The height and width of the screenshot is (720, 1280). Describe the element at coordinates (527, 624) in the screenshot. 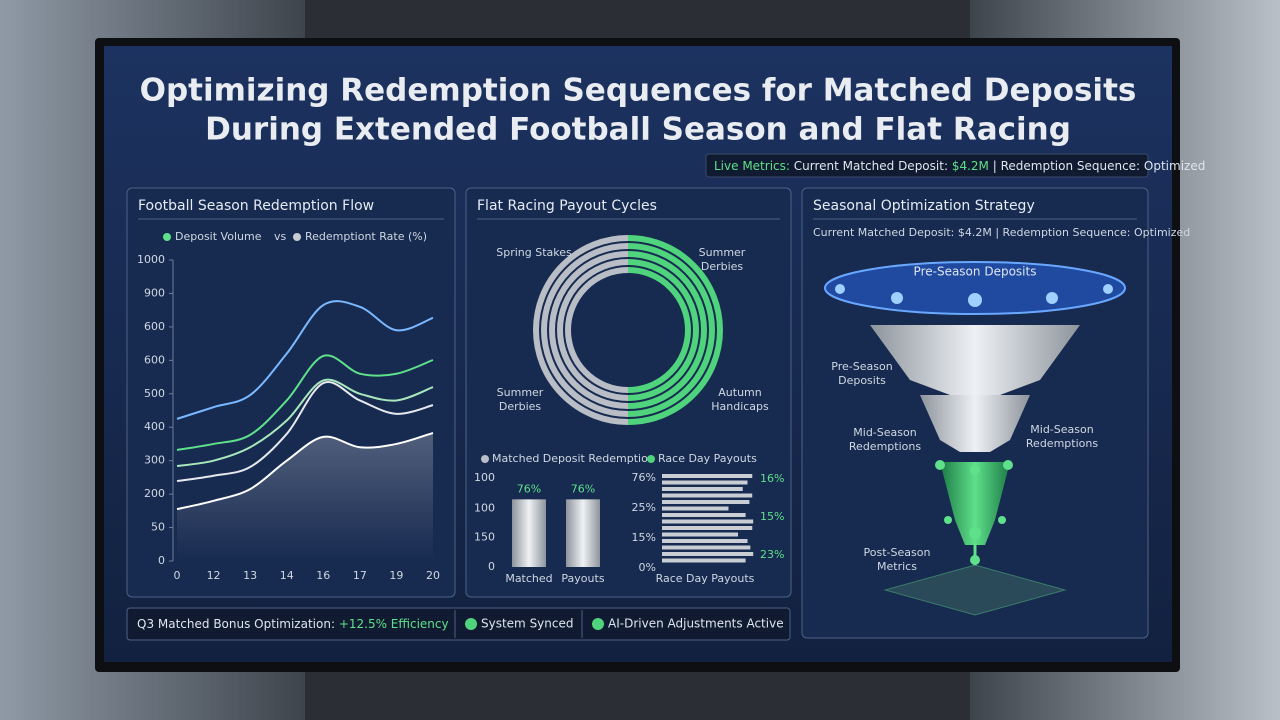

I see `status: System Synced` at that location.